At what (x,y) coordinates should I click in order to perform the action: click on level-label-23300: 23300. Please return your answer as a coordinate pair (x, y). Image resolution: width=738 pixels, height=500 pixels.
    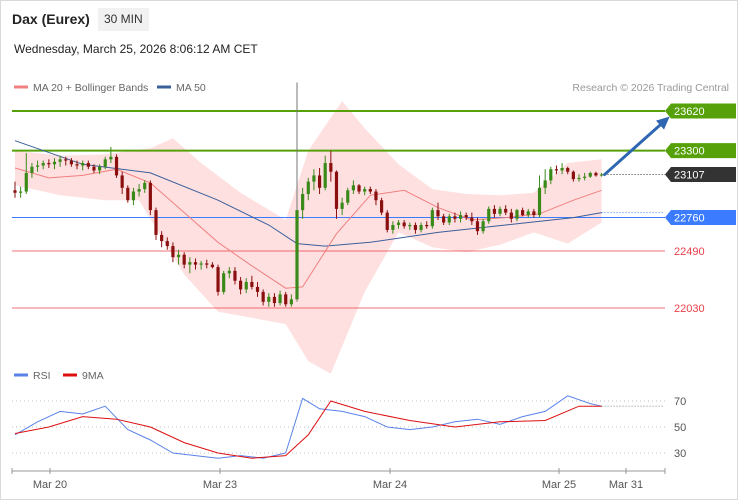
    Looking at the image, I should click on (689, 152).